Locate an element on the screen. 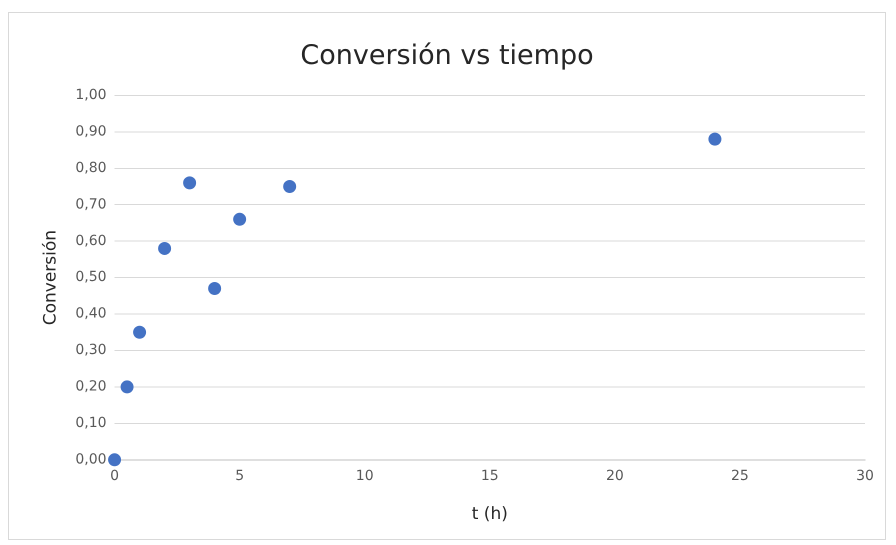  x-tick-label: 30 is located at coordinates (865, 476).